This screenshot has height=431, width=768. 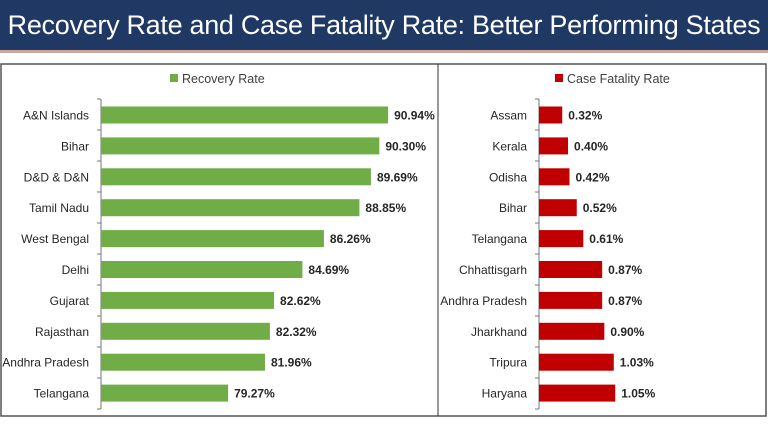 I want to click on category-label: Gujarat, so click(x=70, y=301).